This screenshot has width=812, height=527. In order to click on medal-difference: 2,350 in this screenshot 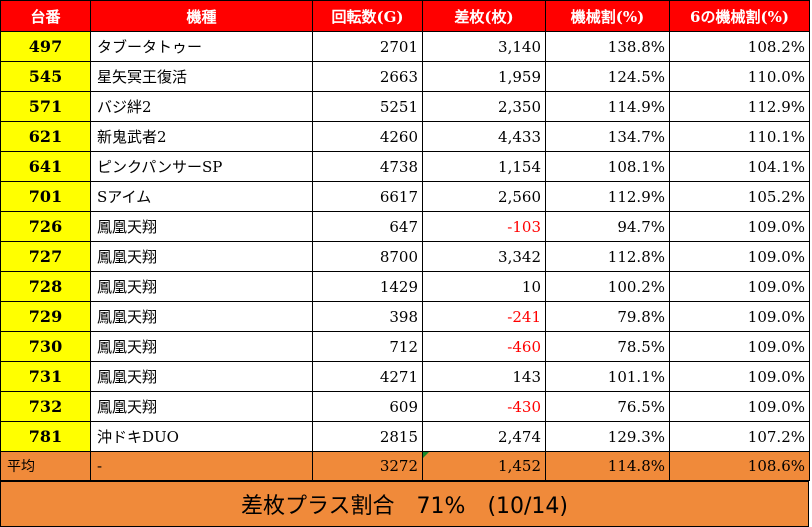, I will do `click(484, 106)`.